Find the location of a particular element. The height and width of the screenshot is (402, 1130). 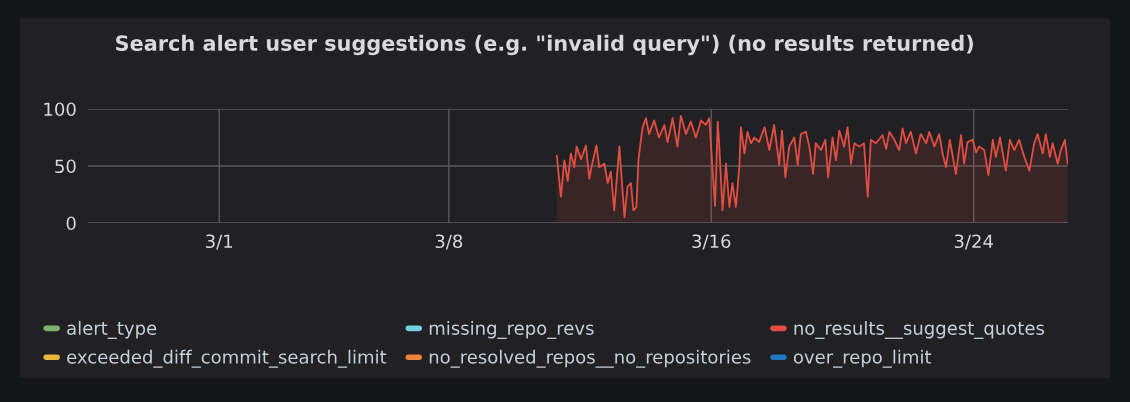

y-tick-label: 50 is located at coordinates (65, 166).